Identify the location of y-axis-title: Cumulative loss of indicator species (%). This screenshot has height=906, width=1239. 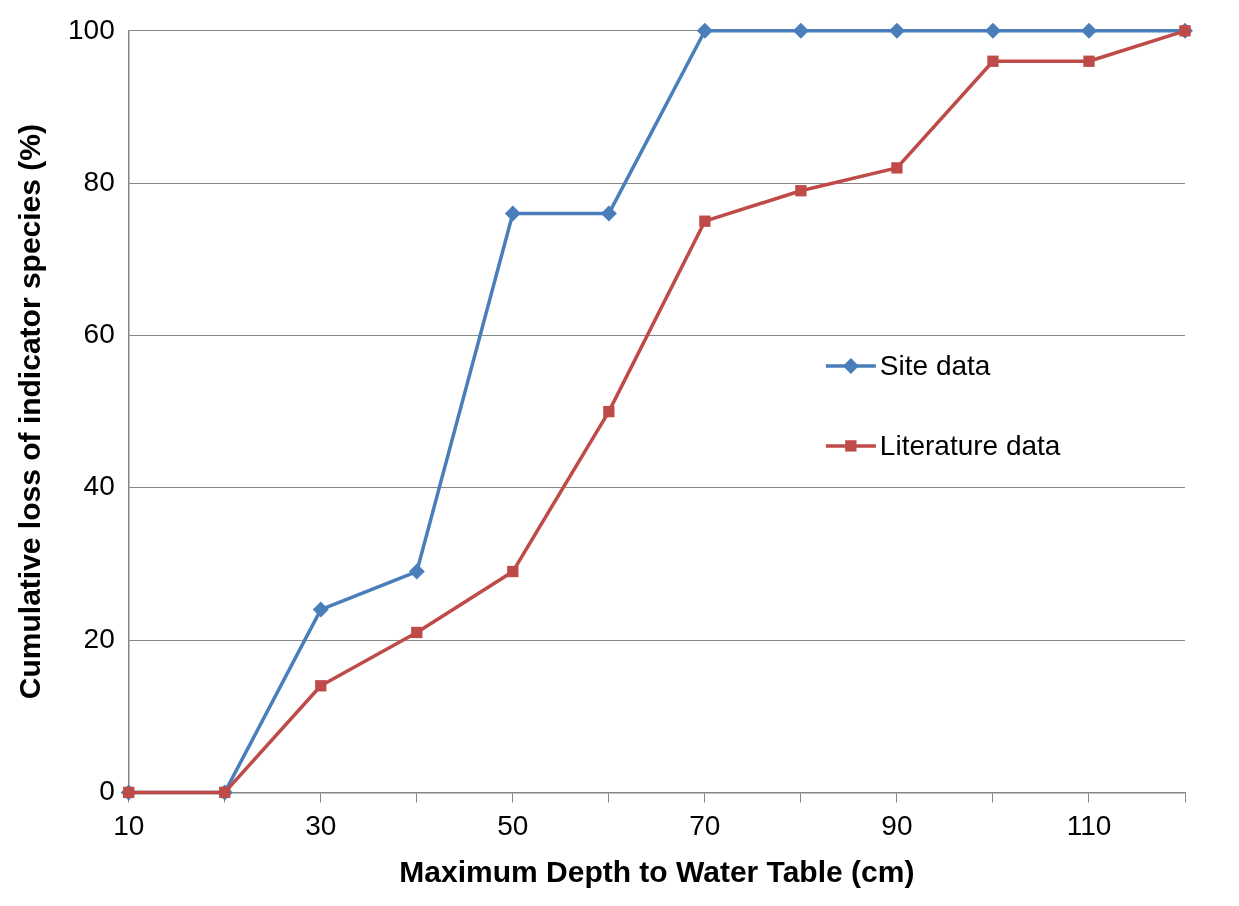
(30, 412).